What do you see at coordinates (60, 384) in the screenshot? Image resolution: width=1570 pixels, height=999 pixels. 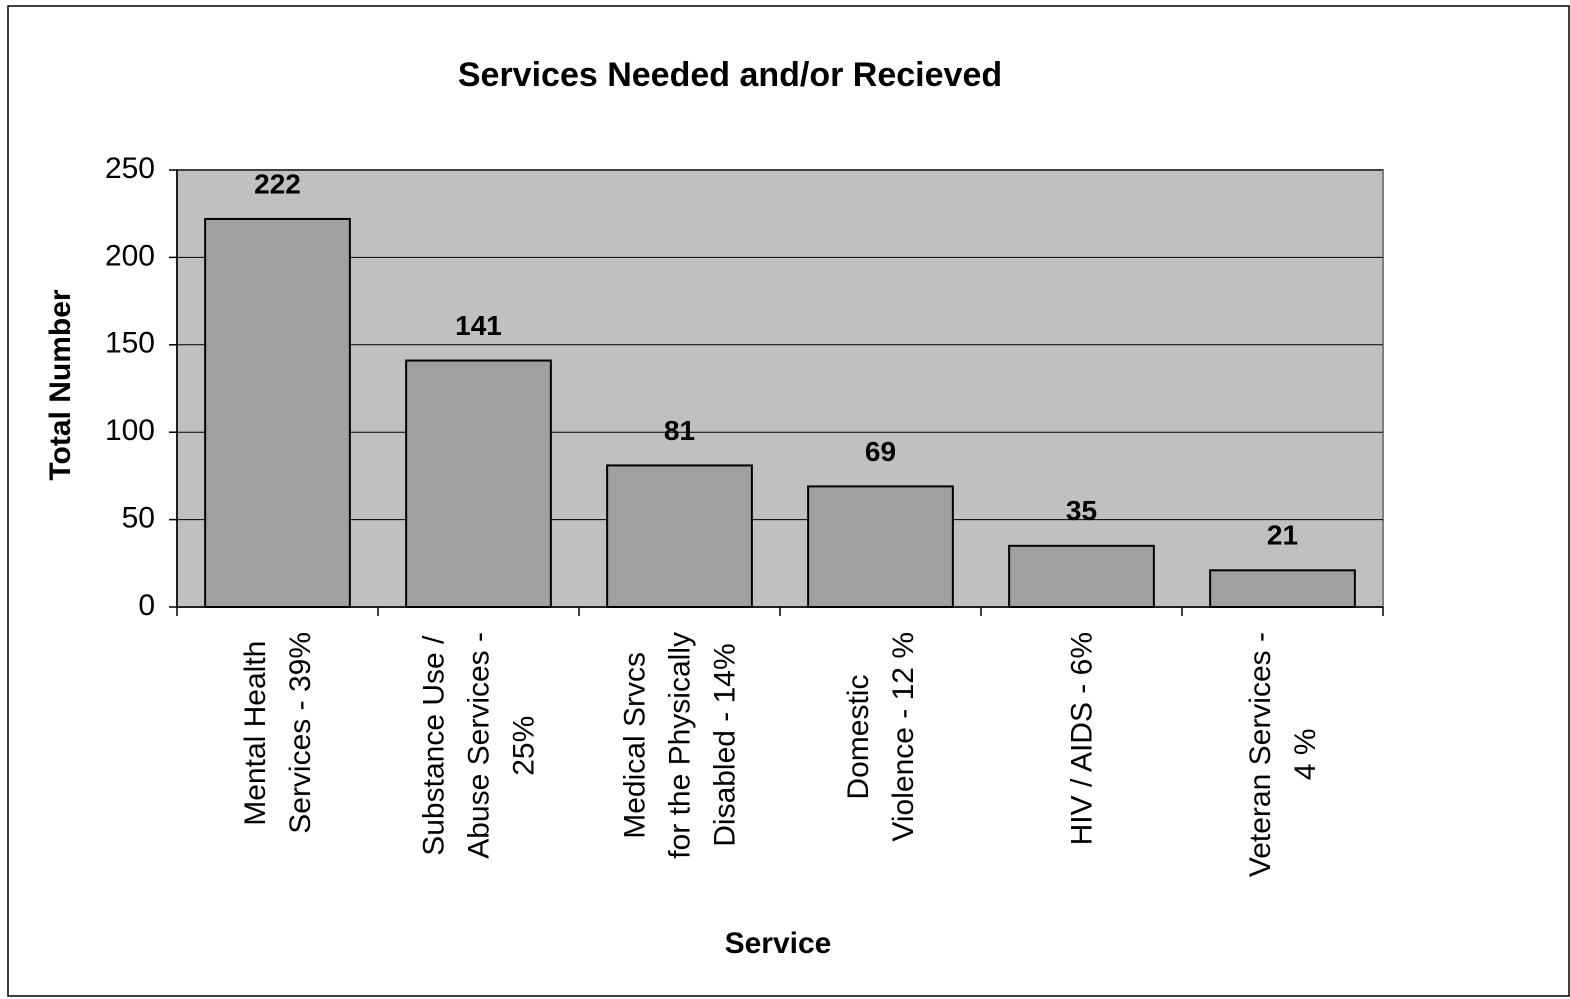 I see `y-axis-title: Total Number` at bounding box center [60, 384].